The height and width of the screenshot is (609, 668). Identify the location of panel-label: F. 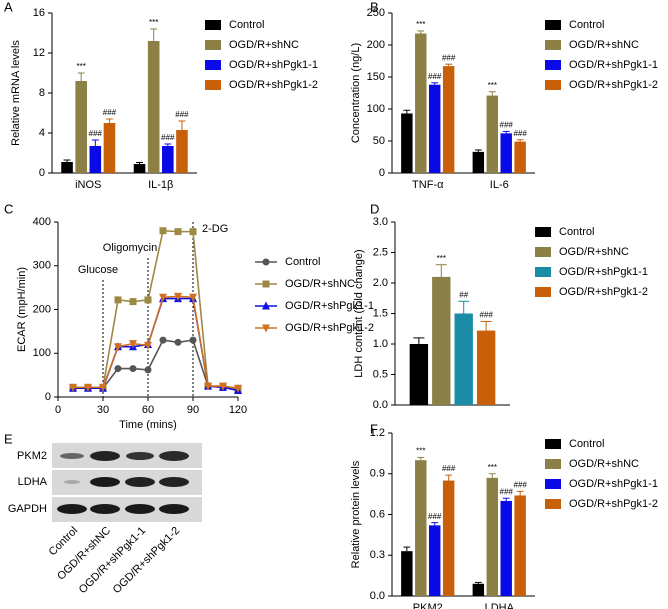
(374, 428).